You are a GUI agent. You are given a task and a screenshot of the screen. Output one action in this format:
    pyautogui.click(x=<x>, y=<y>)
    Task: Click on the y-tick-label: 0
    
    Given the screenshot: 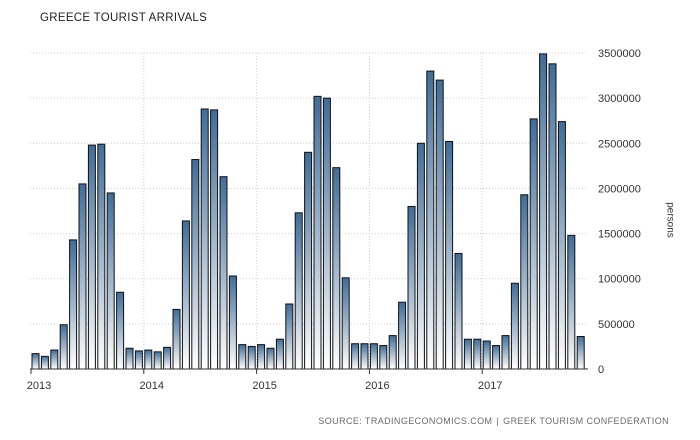 What is the action you would take?
    pyautogui.click(x=601, y=370)
    